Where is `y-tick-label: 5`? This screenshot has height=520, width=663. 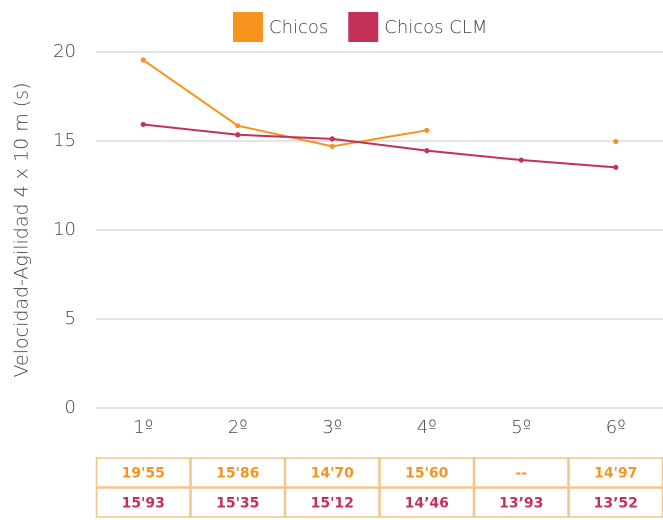
y-tick-label: 5 is located at coordinates (70, 318).